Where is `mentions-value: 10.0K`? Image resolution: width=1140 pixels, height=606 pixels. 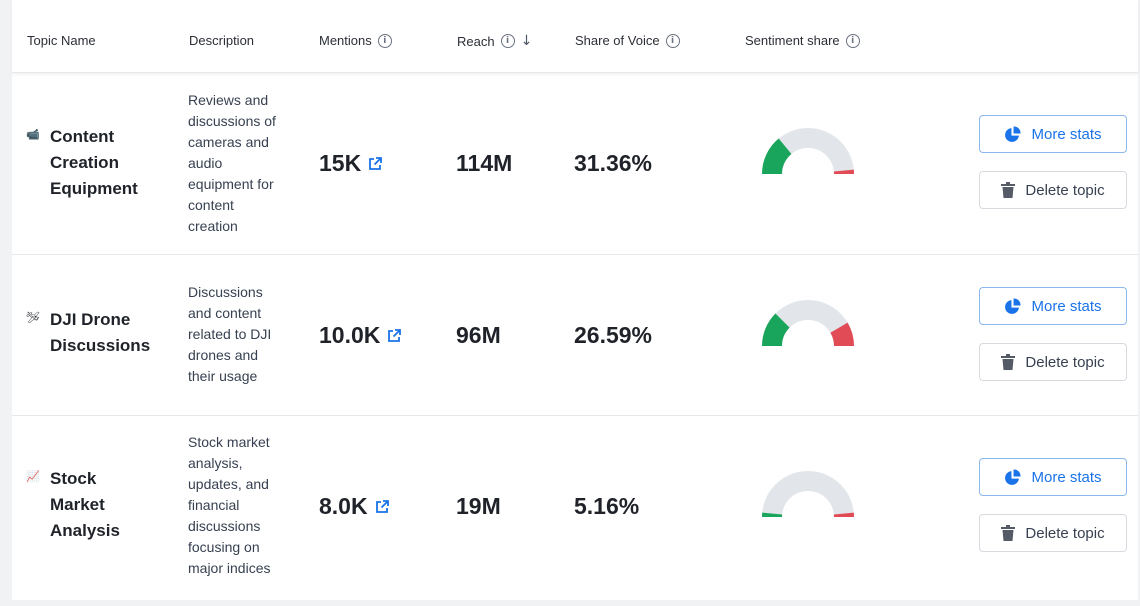 mentions-value: 10.0K is located at coordinates (360, 335).